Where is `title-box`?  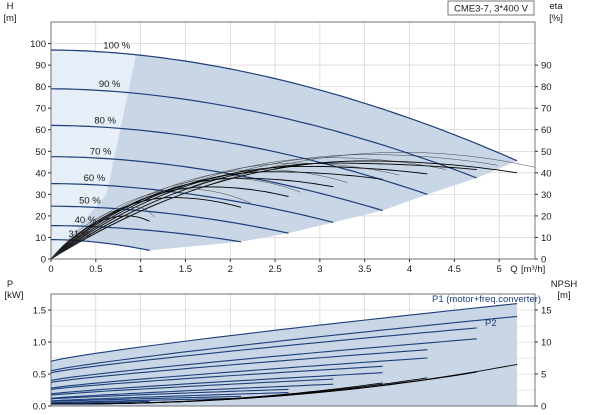 title-box is located at coordinates (491, 8).